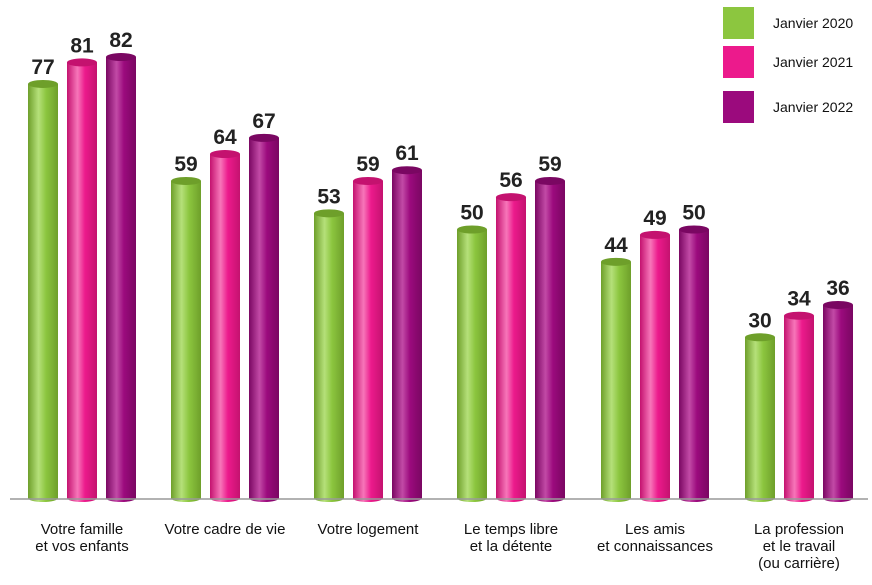 This screenshot has width=872, height=585. I want to click on value-label: 49, so click(654, 218).